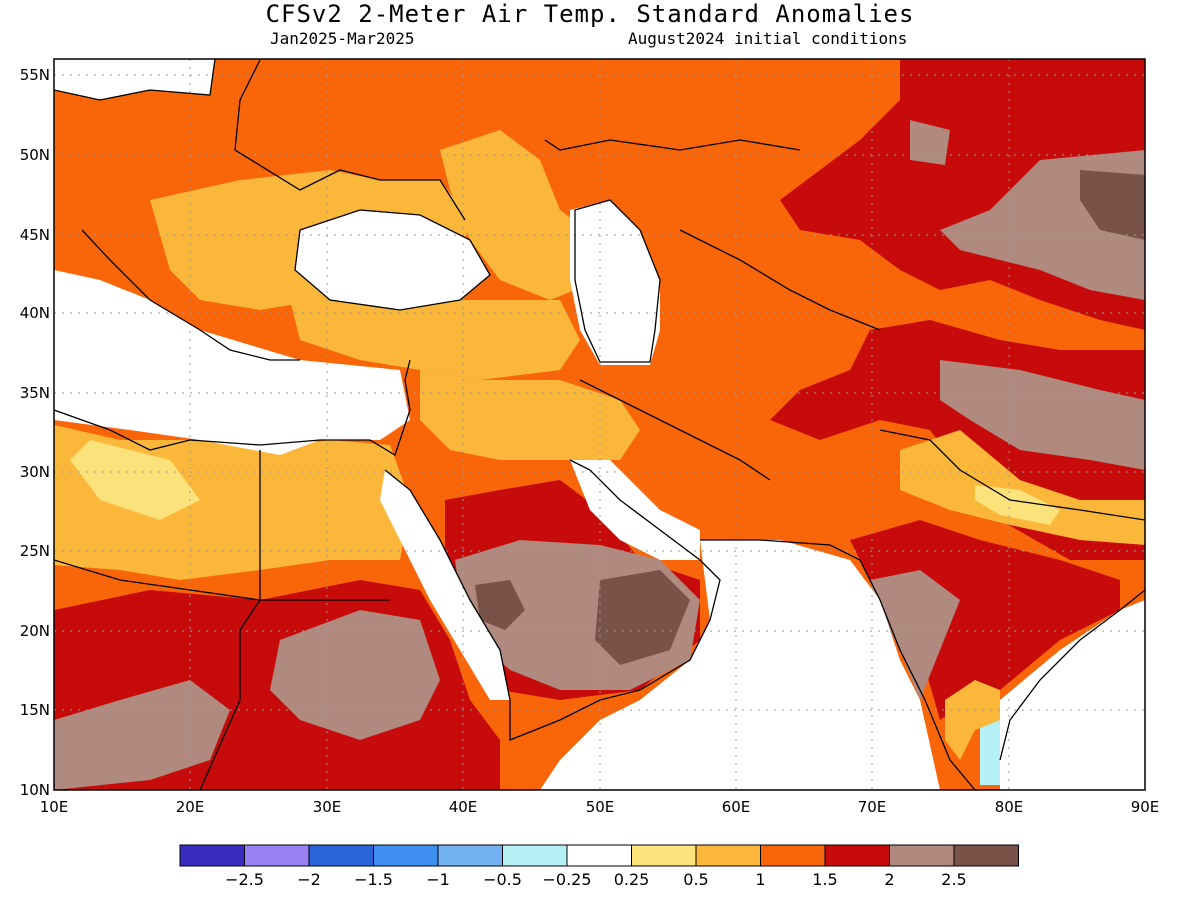 Image resolution: width=1200 pixels, height=900 pixels. Describe the element at coordinates (642, 617) in the screenshot. I see `anomaly-2.5-arabia` at that location.